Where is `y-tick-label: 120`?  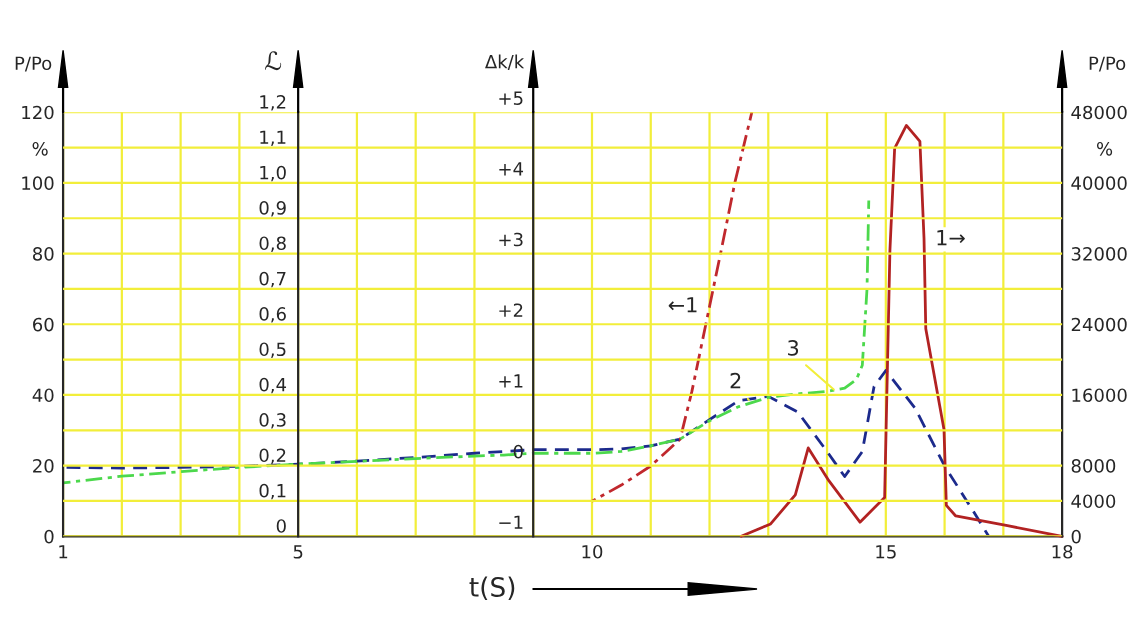 y-tick-label: 120 is located at coordinates (38, 112).